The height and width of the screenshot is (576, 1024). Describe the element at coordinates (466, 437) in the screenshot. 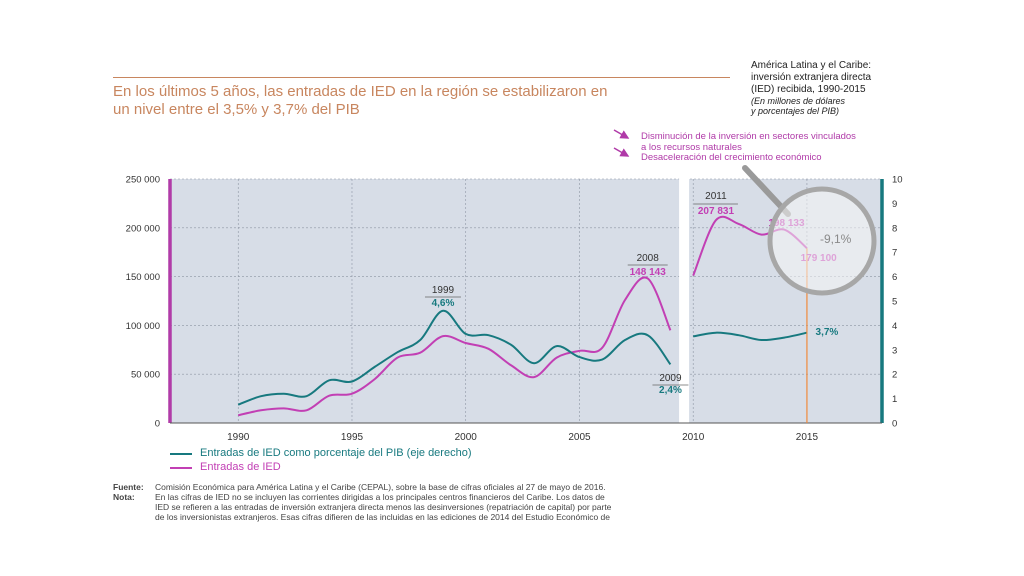

I see `x-tick-label: 2000` at that location.